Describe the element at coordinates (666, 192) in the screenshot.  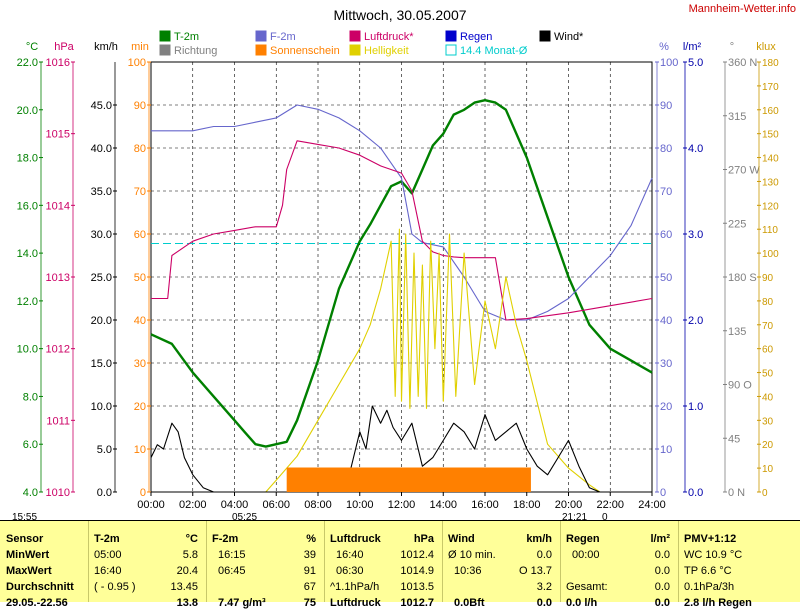
I see `right-axis-0-tick-label: 70` at that location.